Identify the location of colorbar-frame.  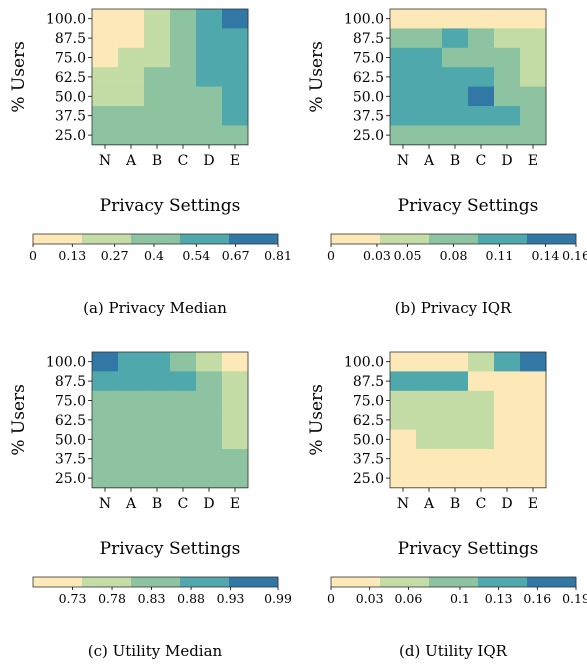
(155, 582).